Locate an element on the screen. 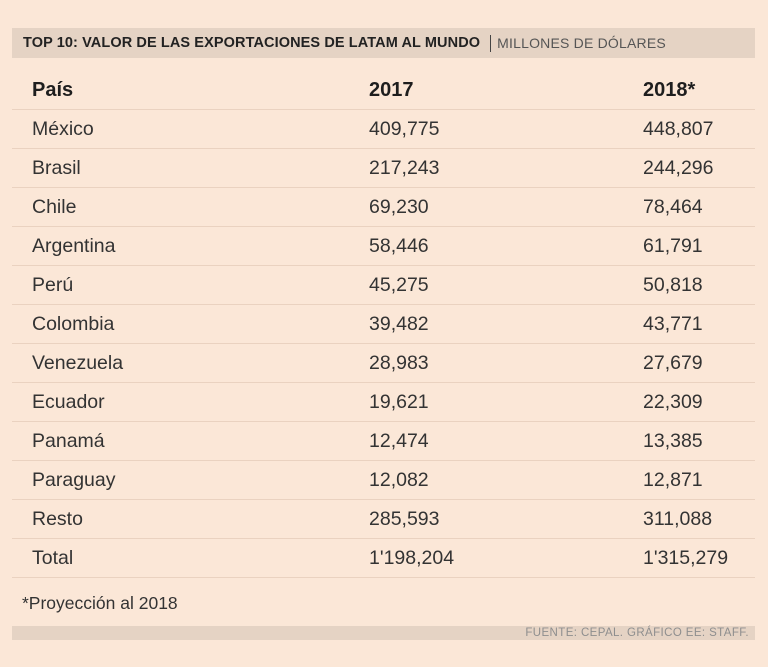 The width and height of the screenshot is (768, 667). table-row: México 409,775 448,807 is located at coordinates (383, 129).